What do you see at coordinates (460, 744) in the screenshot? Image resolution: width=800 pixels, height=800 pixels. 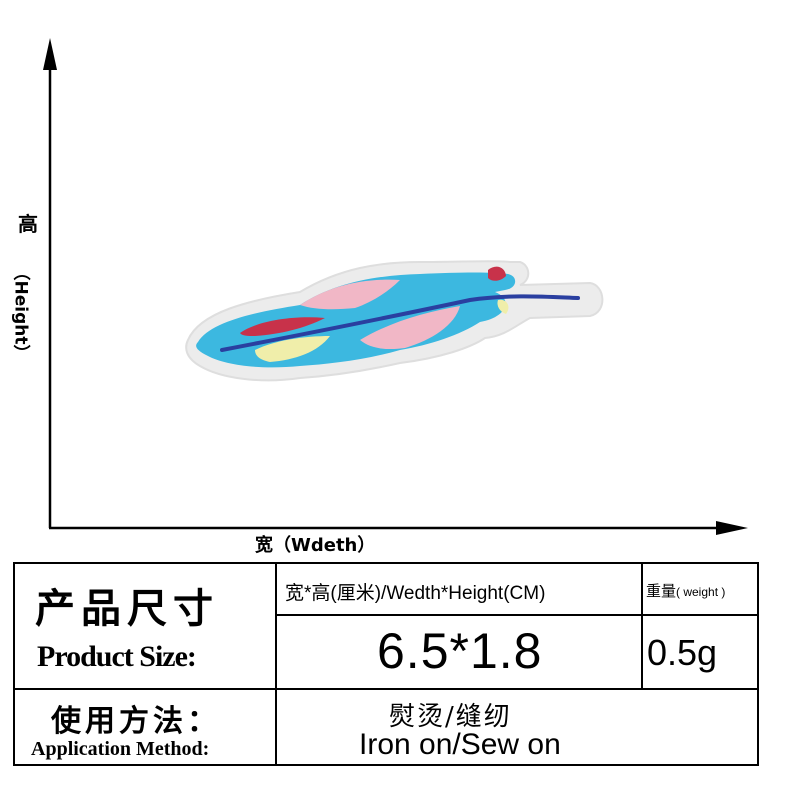 I see `method-value-en: Iron on/Sew on` at bounding box center [460, 744].